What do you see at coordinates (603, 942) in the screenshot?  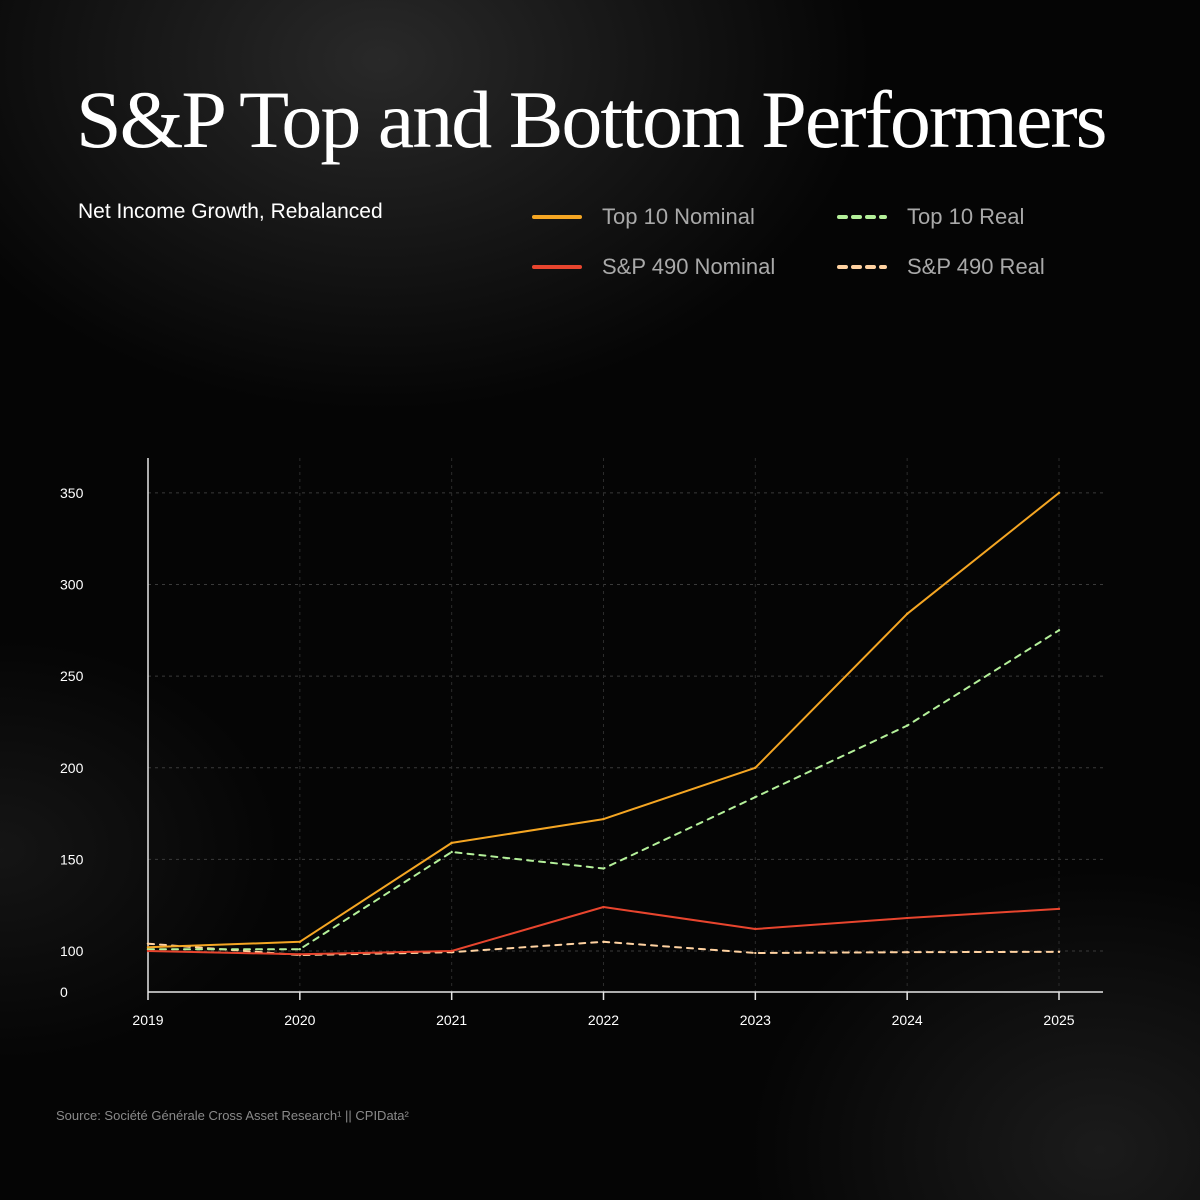 I see `data-point-sp-490-real-2022` at bounding box center [603, 942].